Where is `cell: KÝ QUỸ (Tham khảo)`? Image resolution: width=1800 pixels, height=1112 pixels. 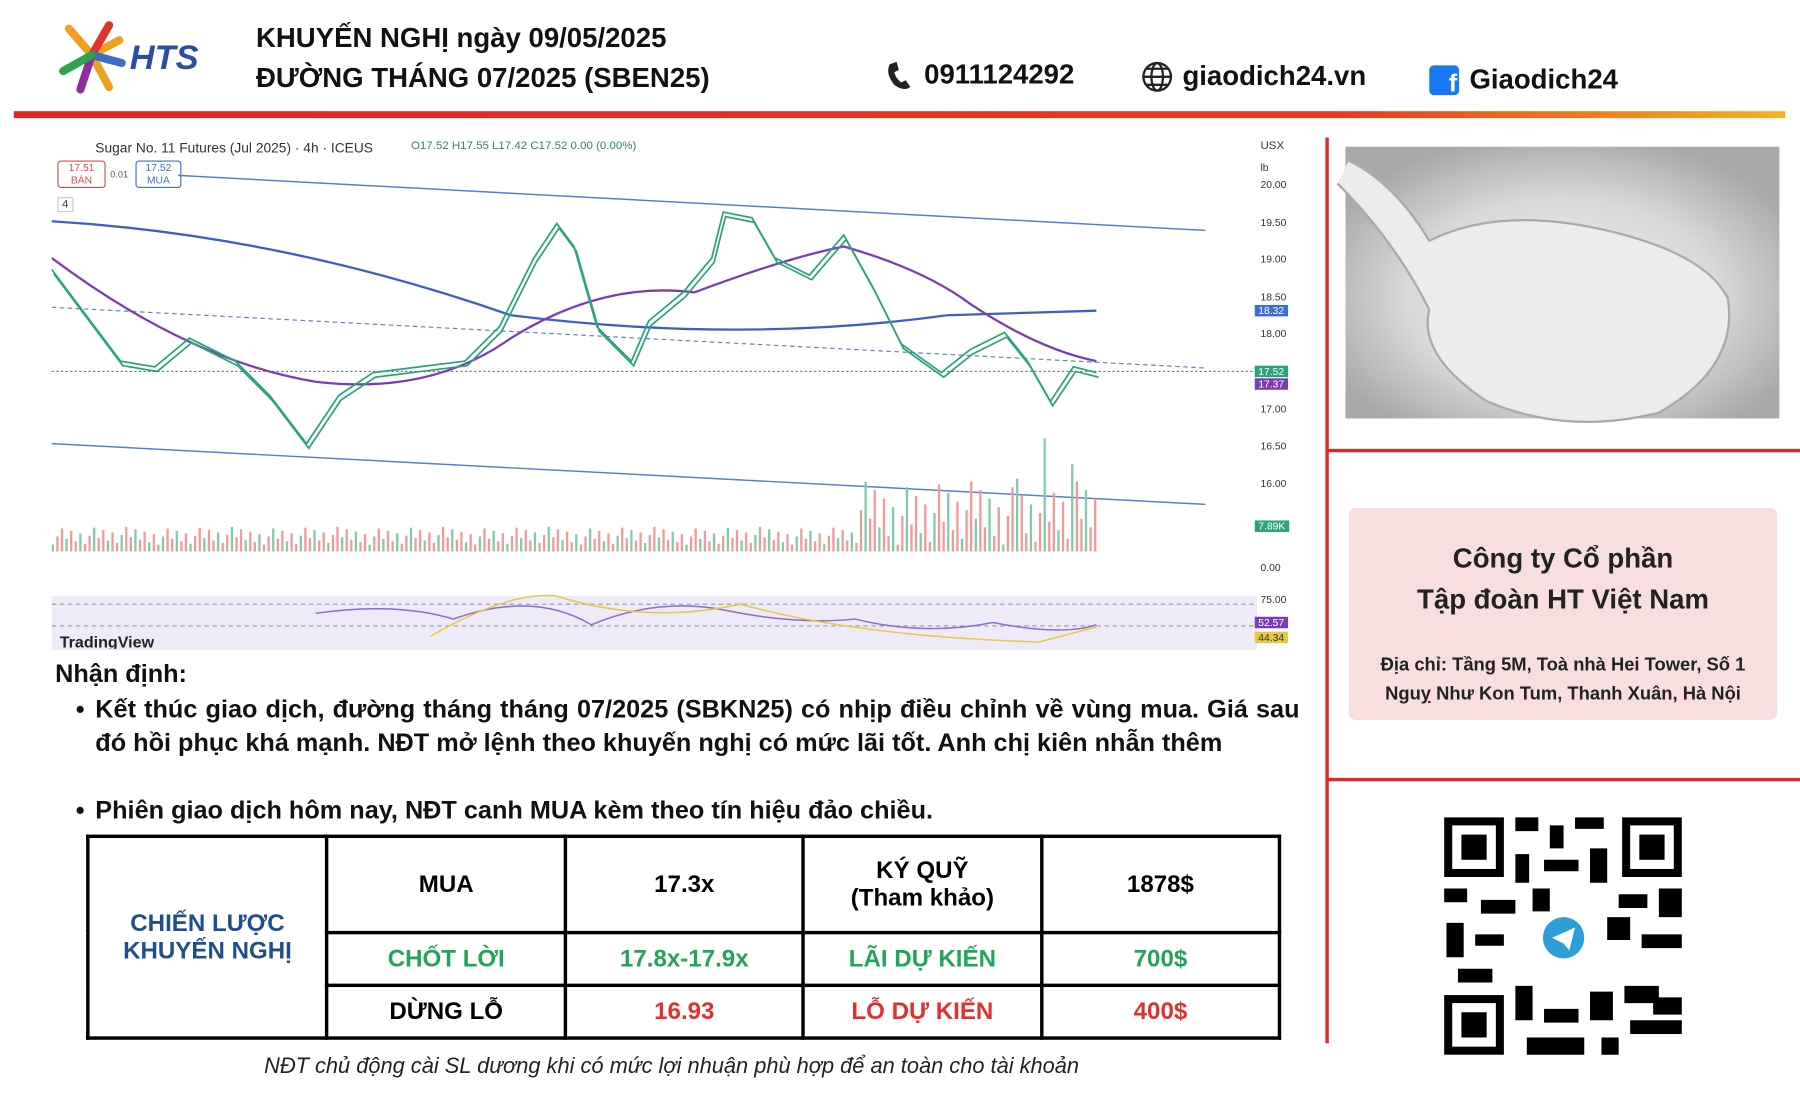
cell: KÝ QUỸ (Tham khảo) is located at coordinates (922, 884).